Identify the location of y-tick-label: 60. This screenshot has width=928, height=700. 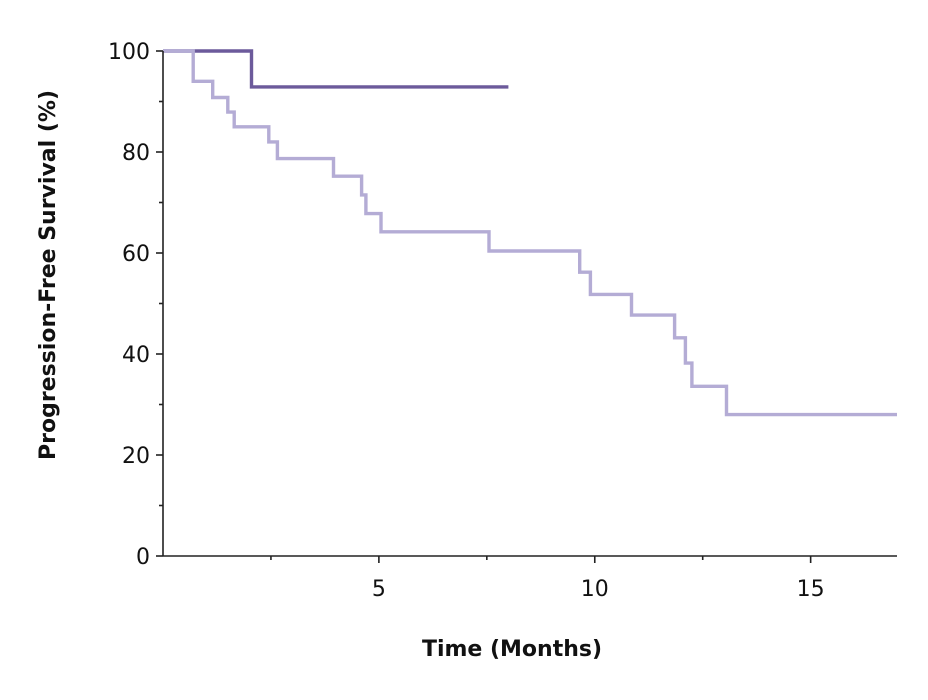
(136, 254).